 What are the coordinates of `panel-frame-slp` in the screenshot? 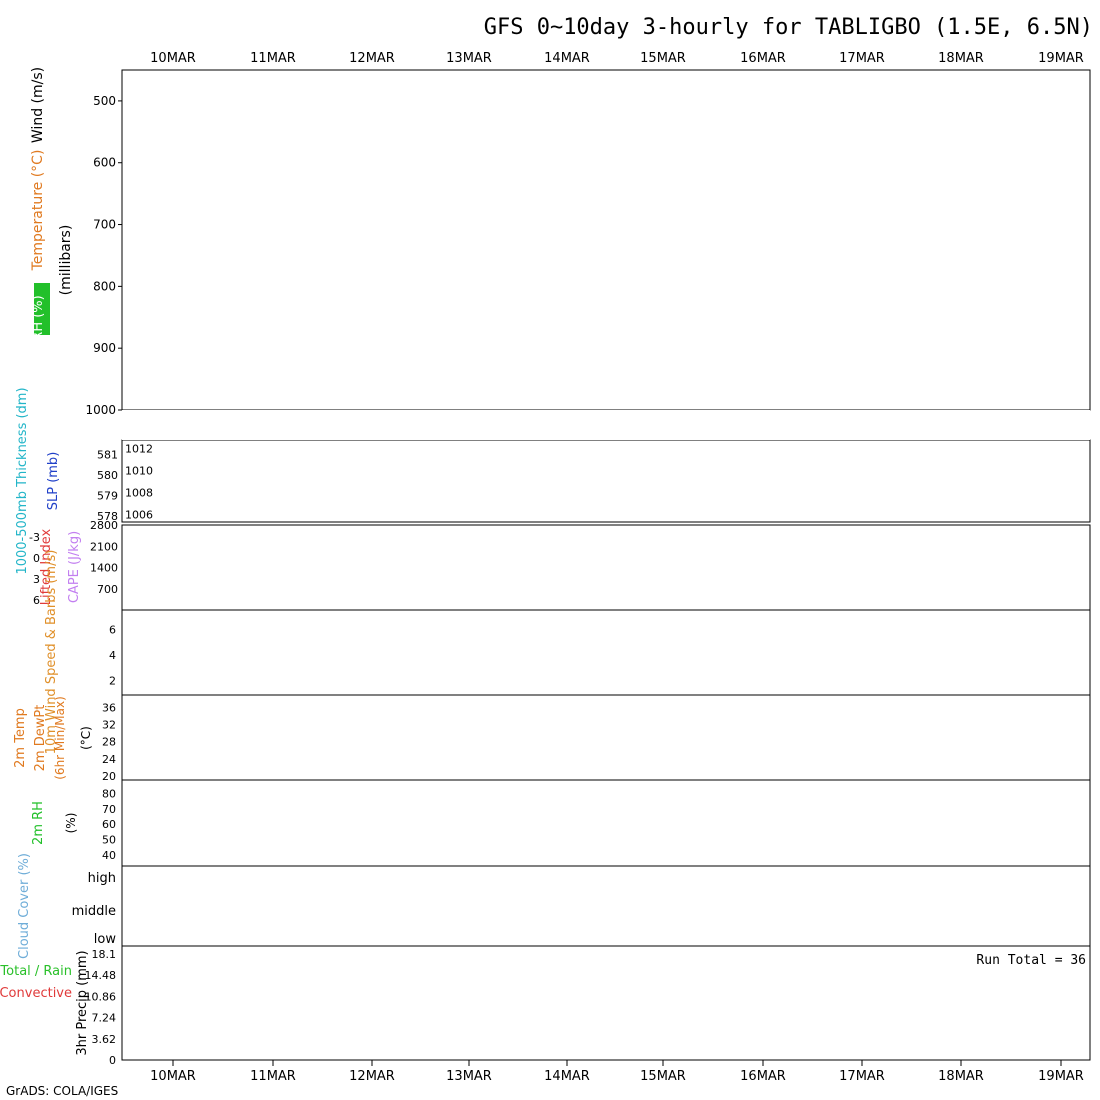 It's located at (606, 481).